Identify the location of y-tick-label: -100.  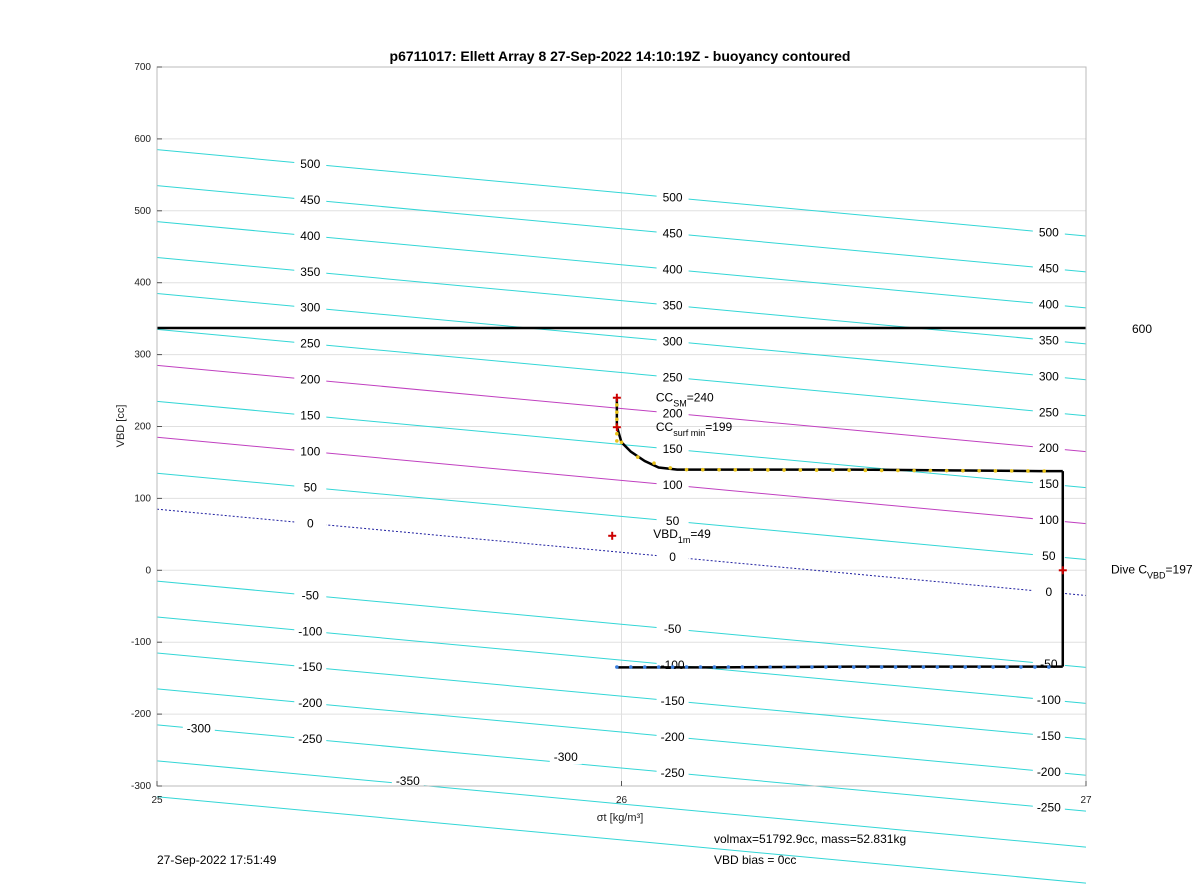
(141, 642).